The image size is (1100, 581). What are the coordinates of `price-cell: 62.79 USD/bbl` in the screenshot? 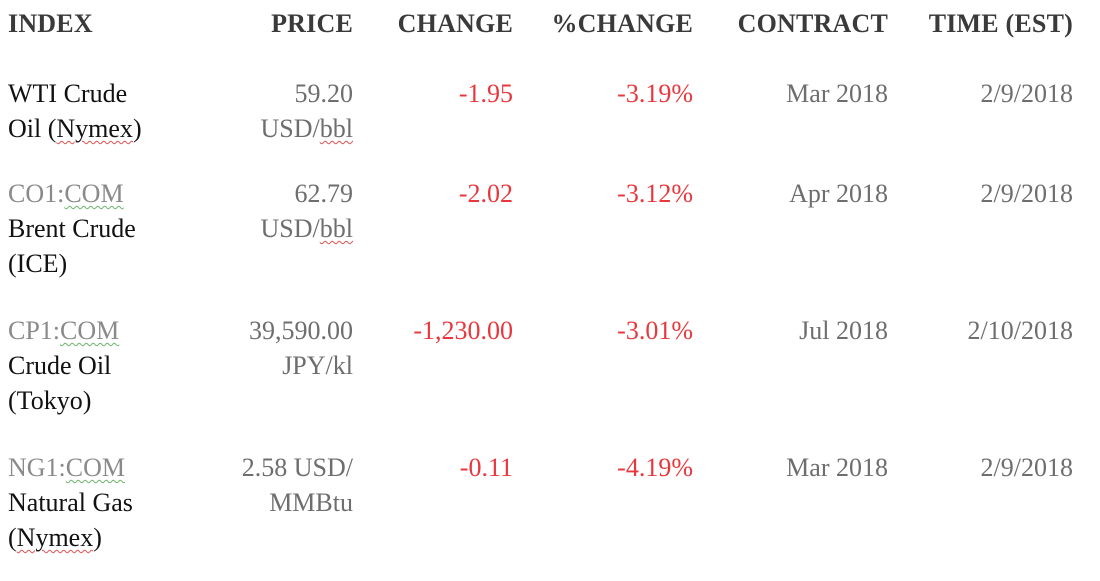 It's located at (283, 211).